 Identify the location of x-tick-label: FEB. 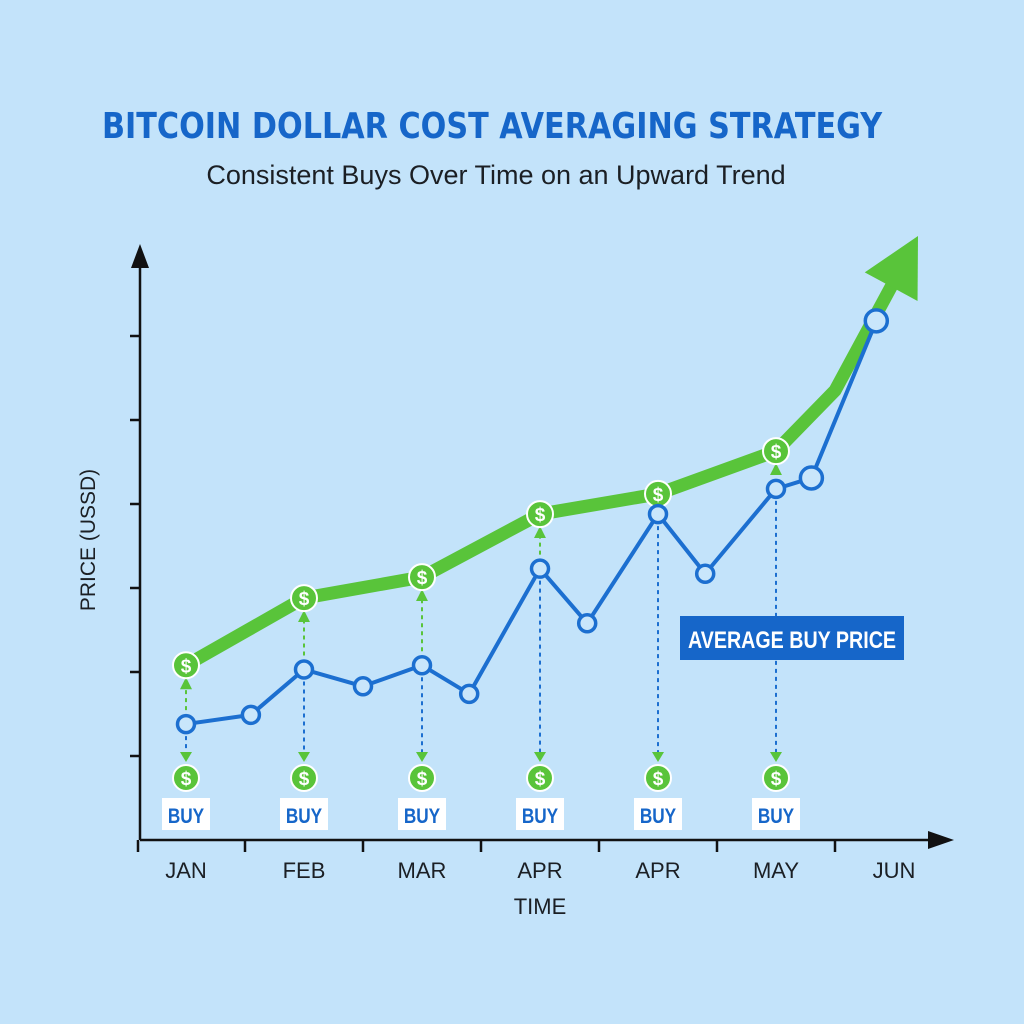
(304, 870).